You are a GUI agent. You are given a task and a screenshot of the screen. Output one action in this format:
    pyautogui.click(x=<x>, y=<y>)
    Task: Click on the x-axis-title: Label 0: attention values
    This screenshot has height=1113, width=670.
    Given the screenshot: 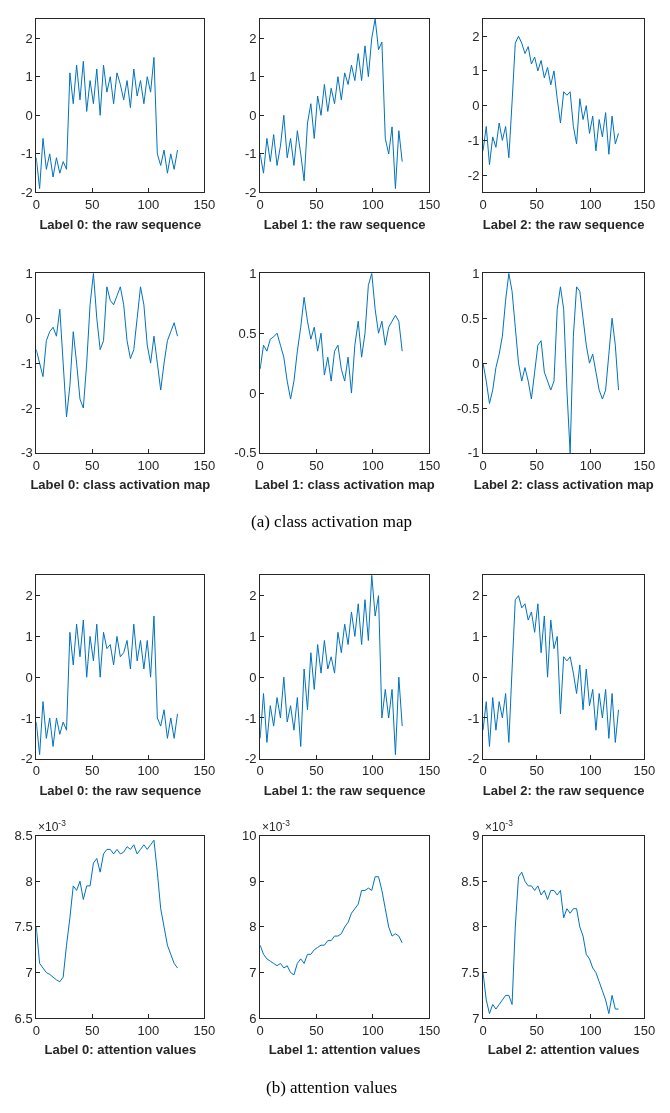 What is the action you would take?
    pyautogui.click(x=120, y=1050)
    